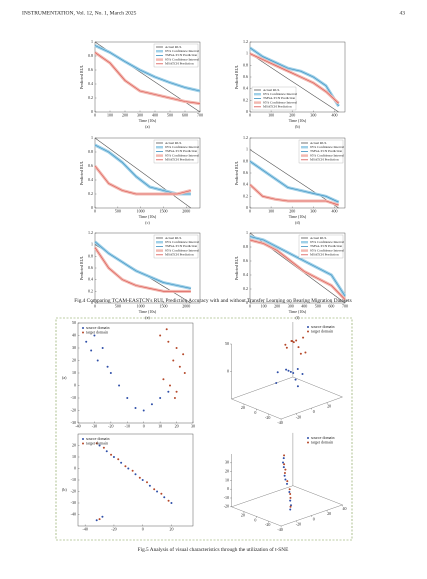  Describe the element at coordinates (297, 126) in the screenshot. I see `panel-label: (b)` at that location.